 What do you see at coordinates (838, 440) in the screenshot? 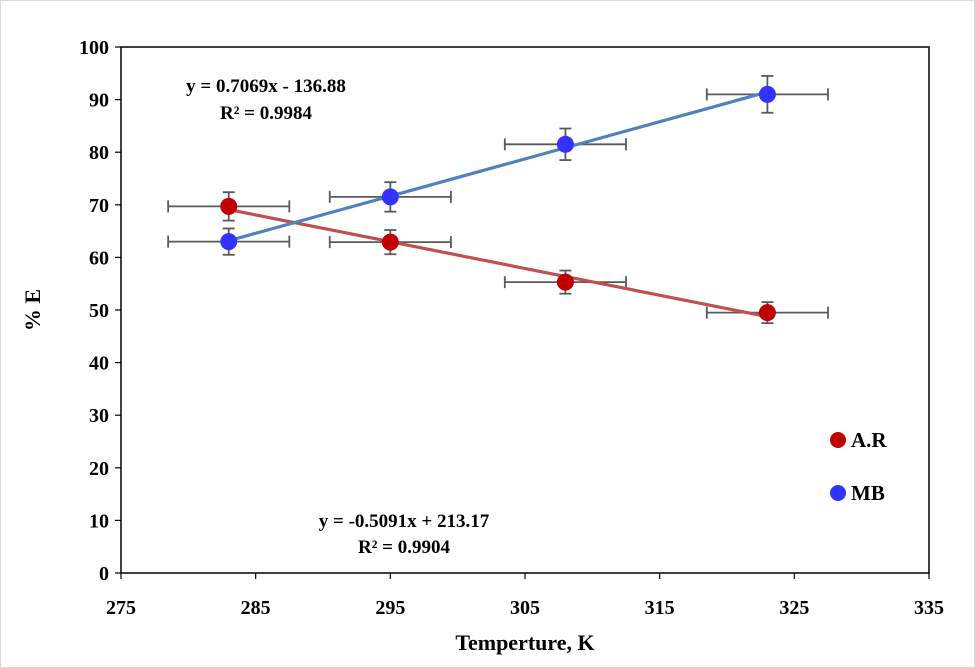
I see `legend-marker-ar` at bounding box center [838, 440].